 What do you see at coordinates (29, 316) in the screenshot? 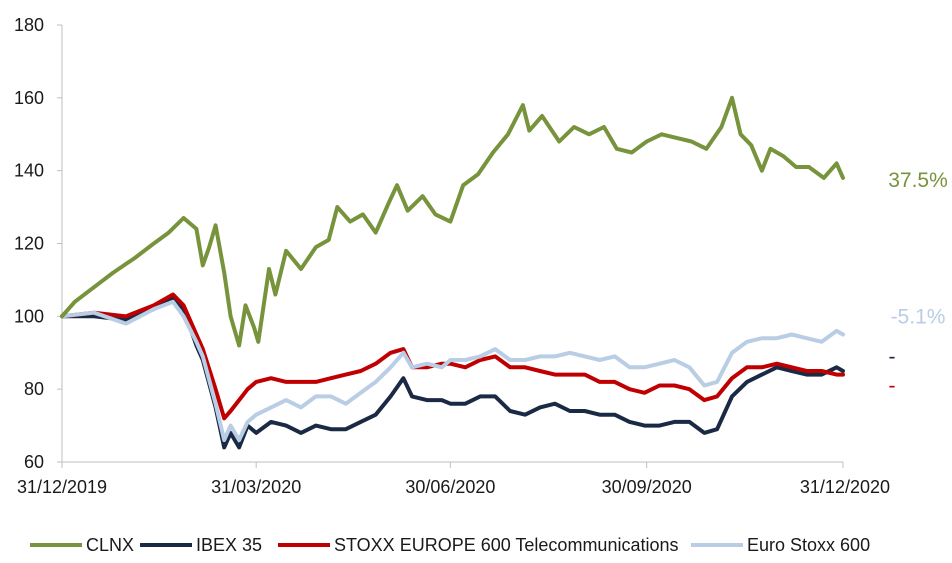
I see `y-tick-label: 100` at bounding box center [29, 316].